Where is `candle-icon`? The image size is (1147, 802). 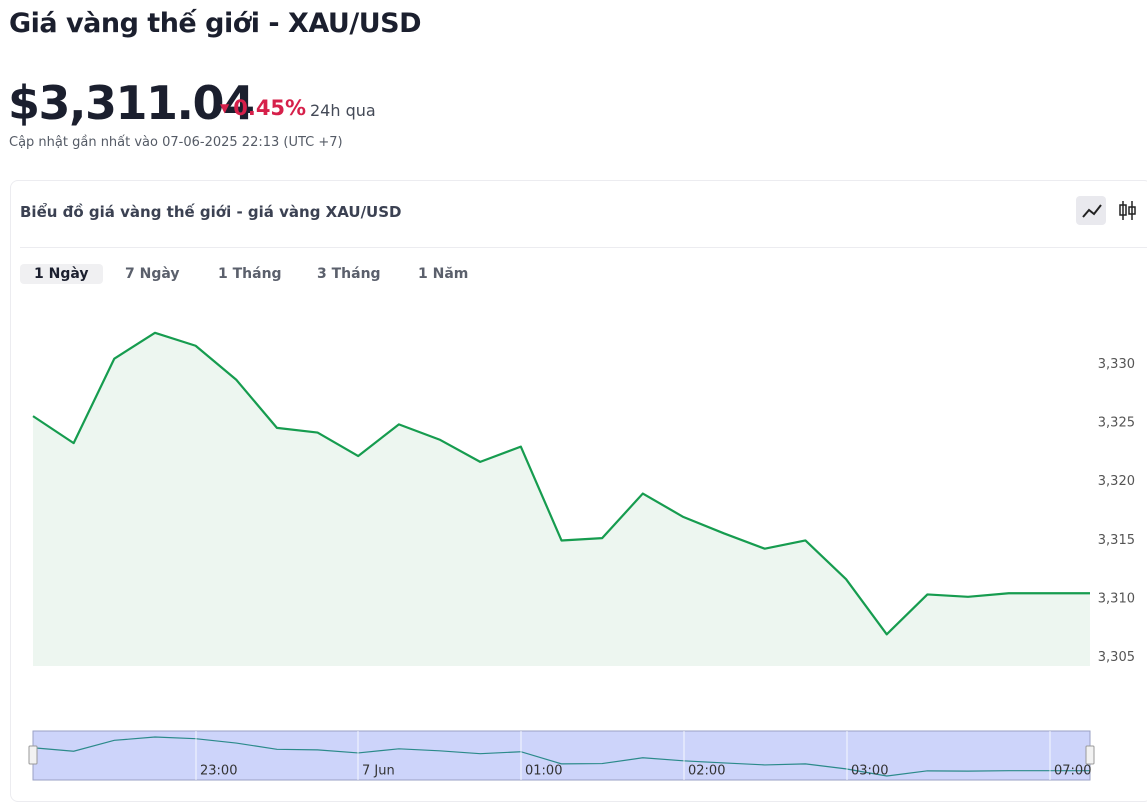
candle-icon is located at coordinates (1127, 210).